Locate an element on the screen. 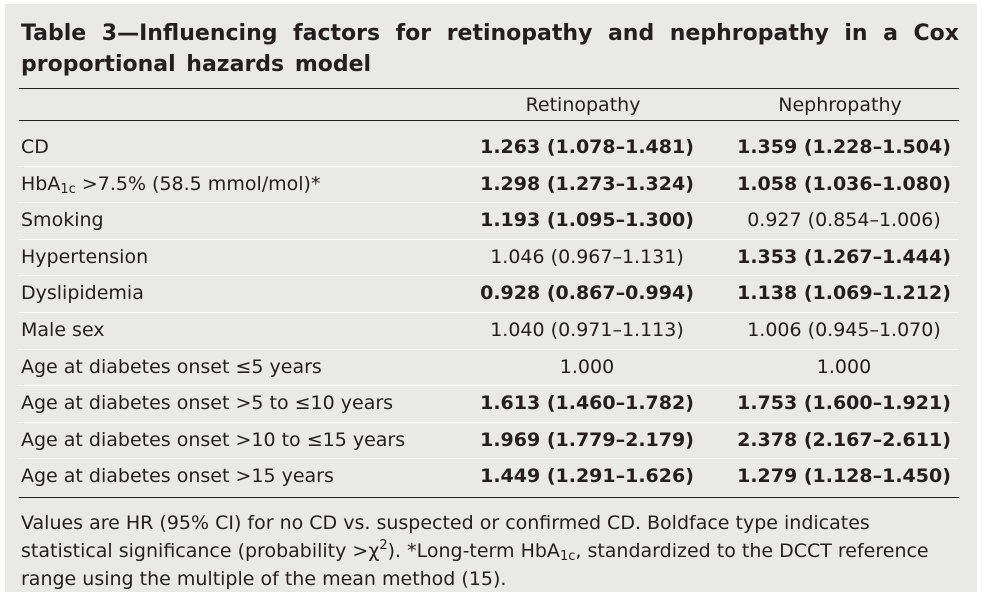  row-label: Age at diabetes onset >15 years is located at coordinates (177, 476).